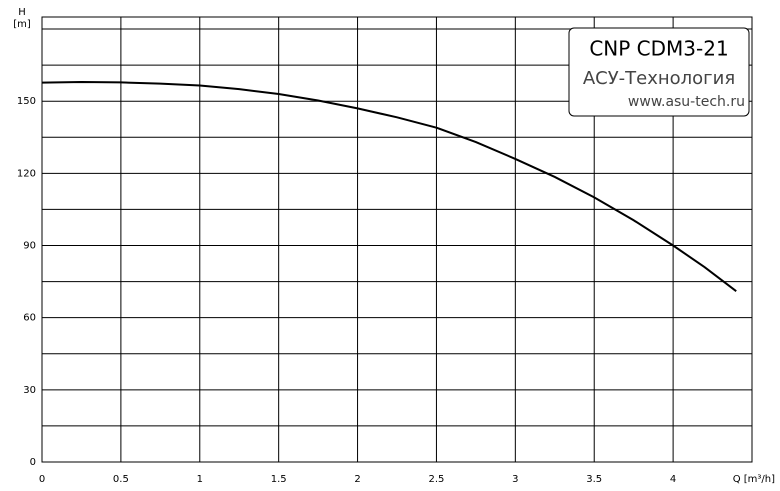 This screenshot has height=491, width=780. Describe the element at coordinates (357, 479) in the screenshot. I see `x-tick-label: 2` at that location.